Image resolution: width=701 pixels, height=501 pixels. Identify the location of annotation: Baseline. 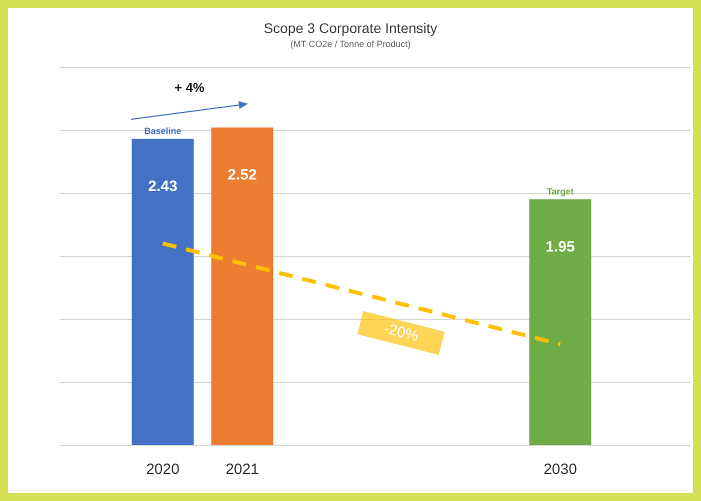
(163, 131).